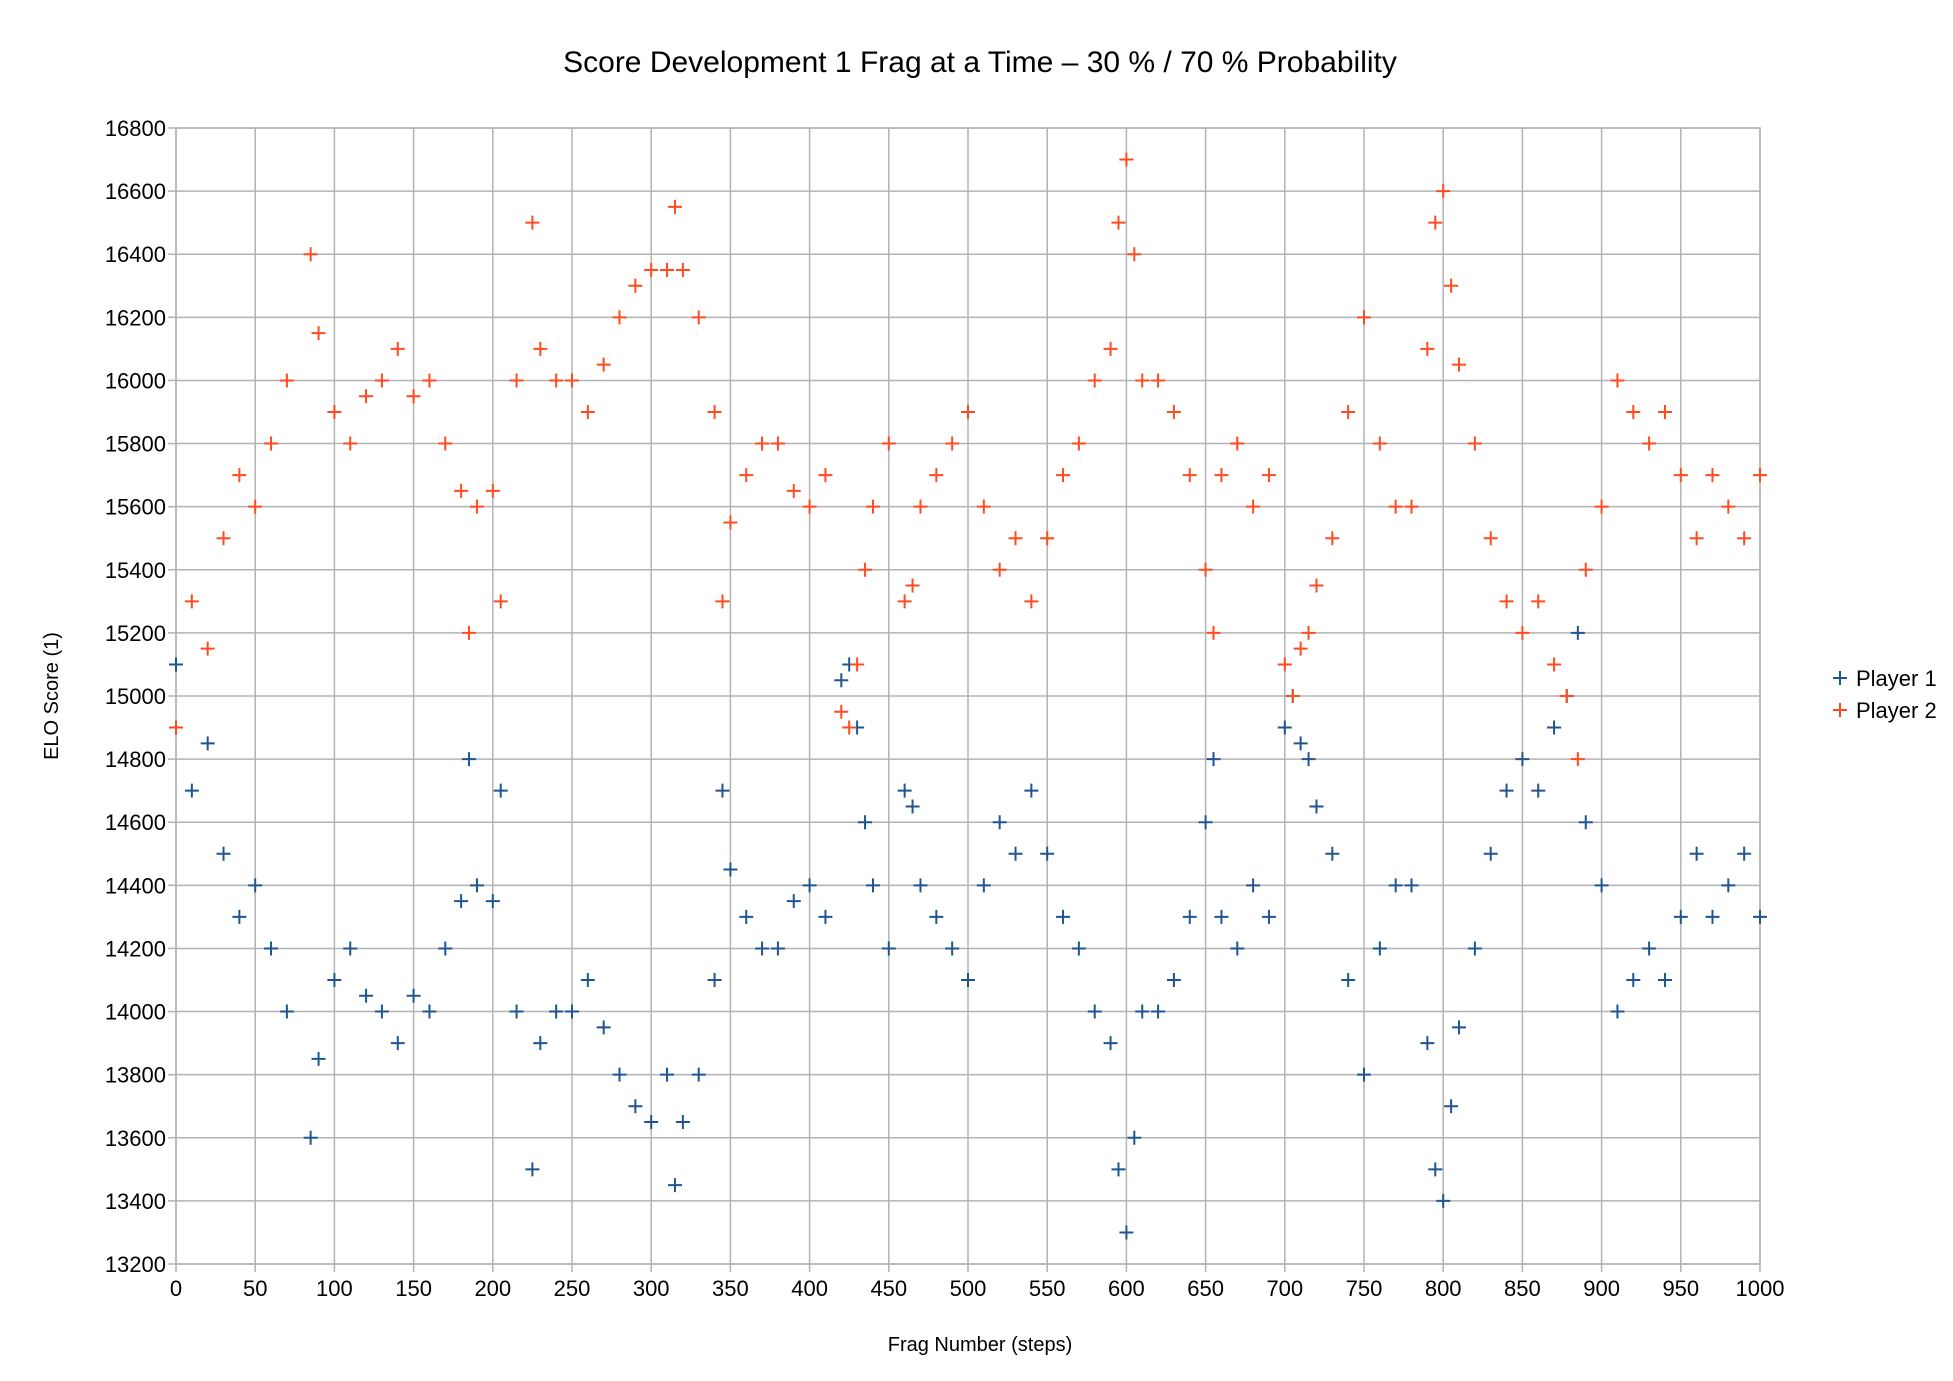  I want to click on y-tick-label: 15800, so click(135, 444).